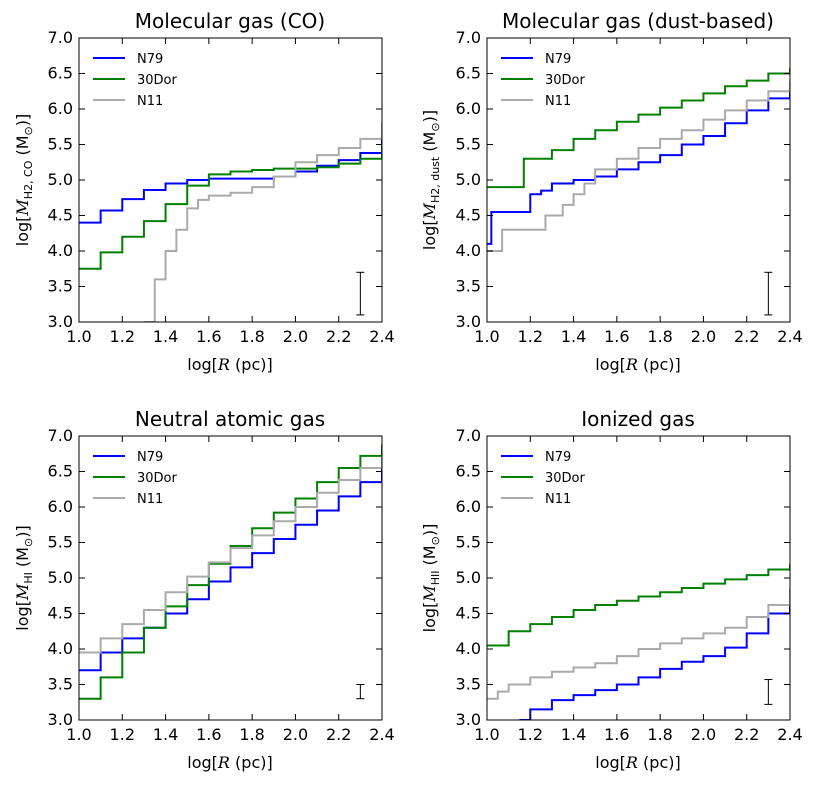  I want to click on panel-title: Molecular gas (dust-based), so click(638, 21).